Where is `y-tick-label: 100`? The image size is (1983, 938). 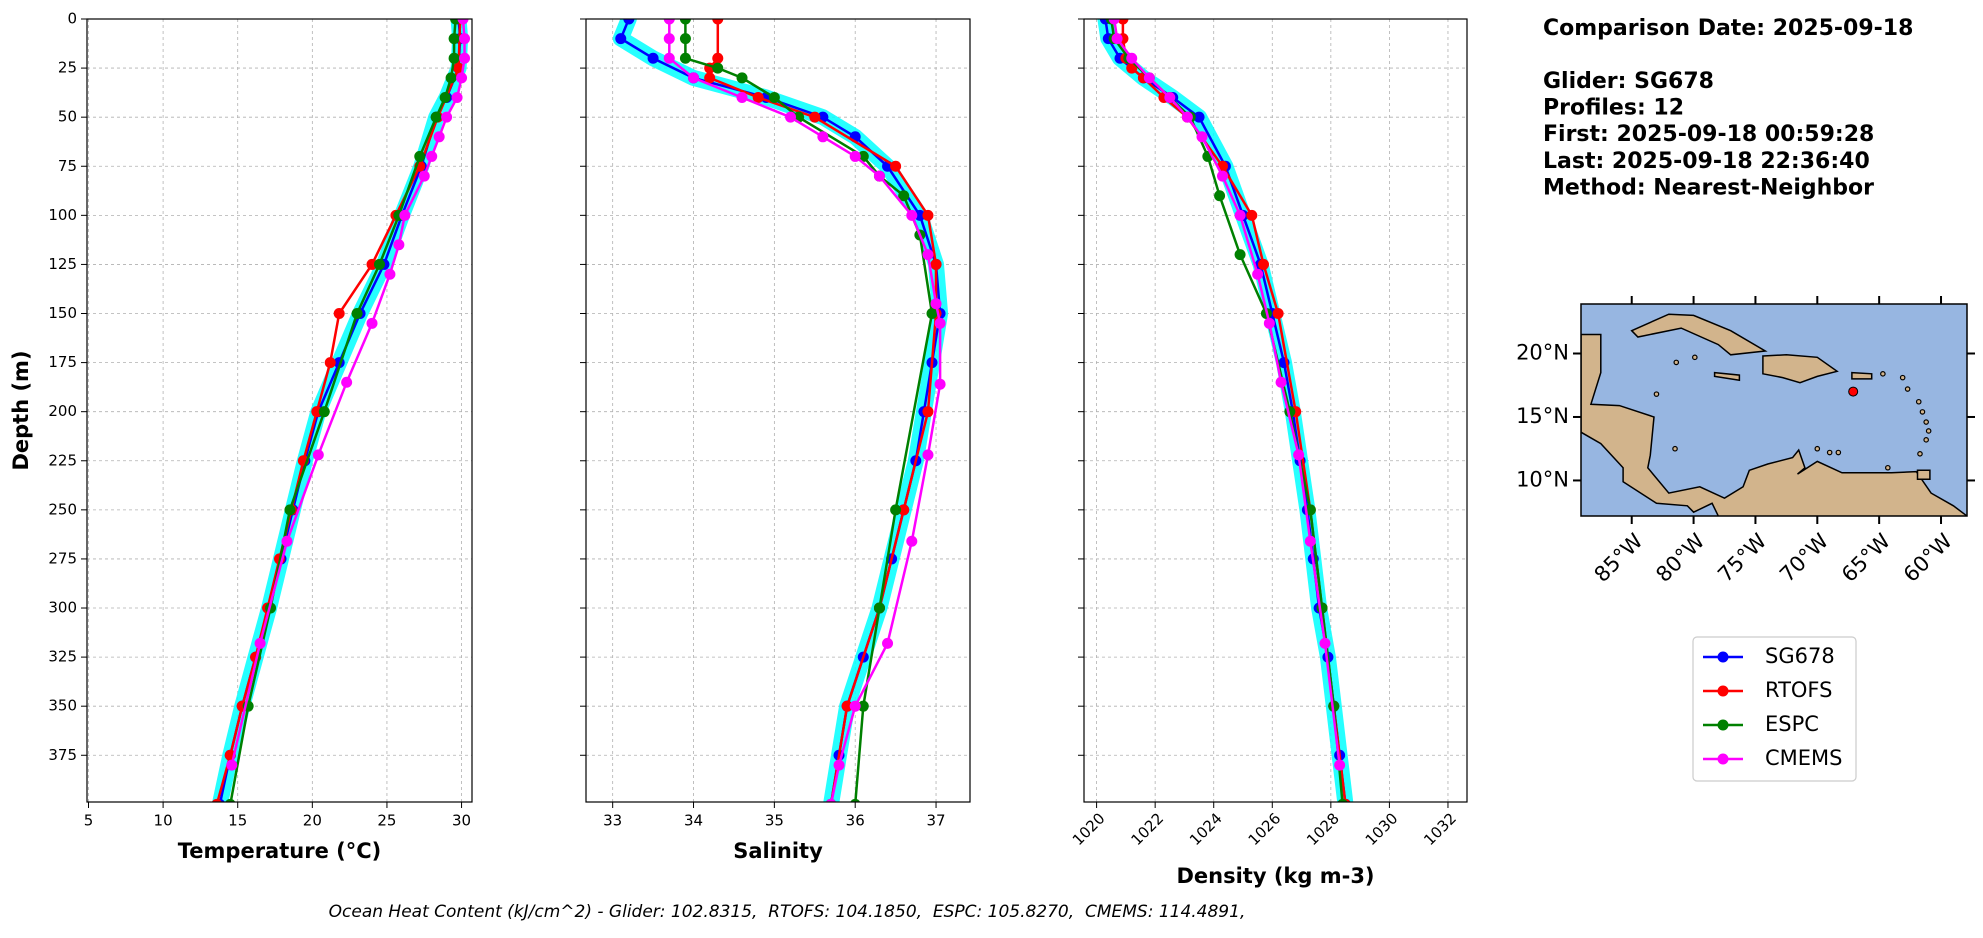 y-tick-label: 100 is located at coordinates (62, 215).